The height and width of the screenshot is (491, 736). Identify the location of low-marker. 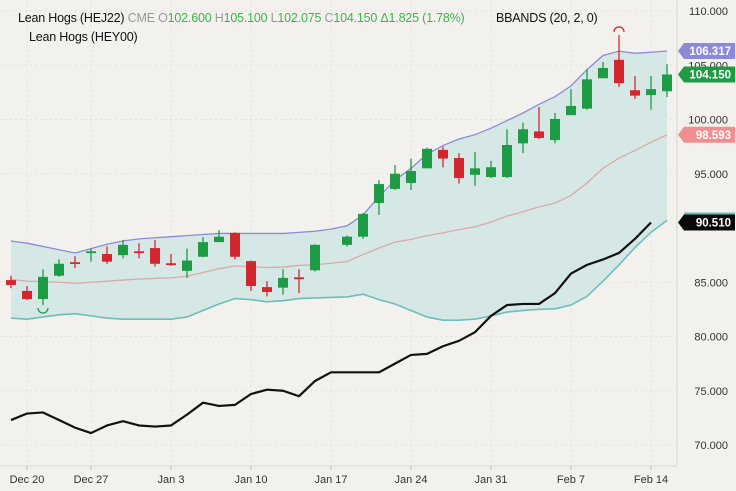
(43, 310).